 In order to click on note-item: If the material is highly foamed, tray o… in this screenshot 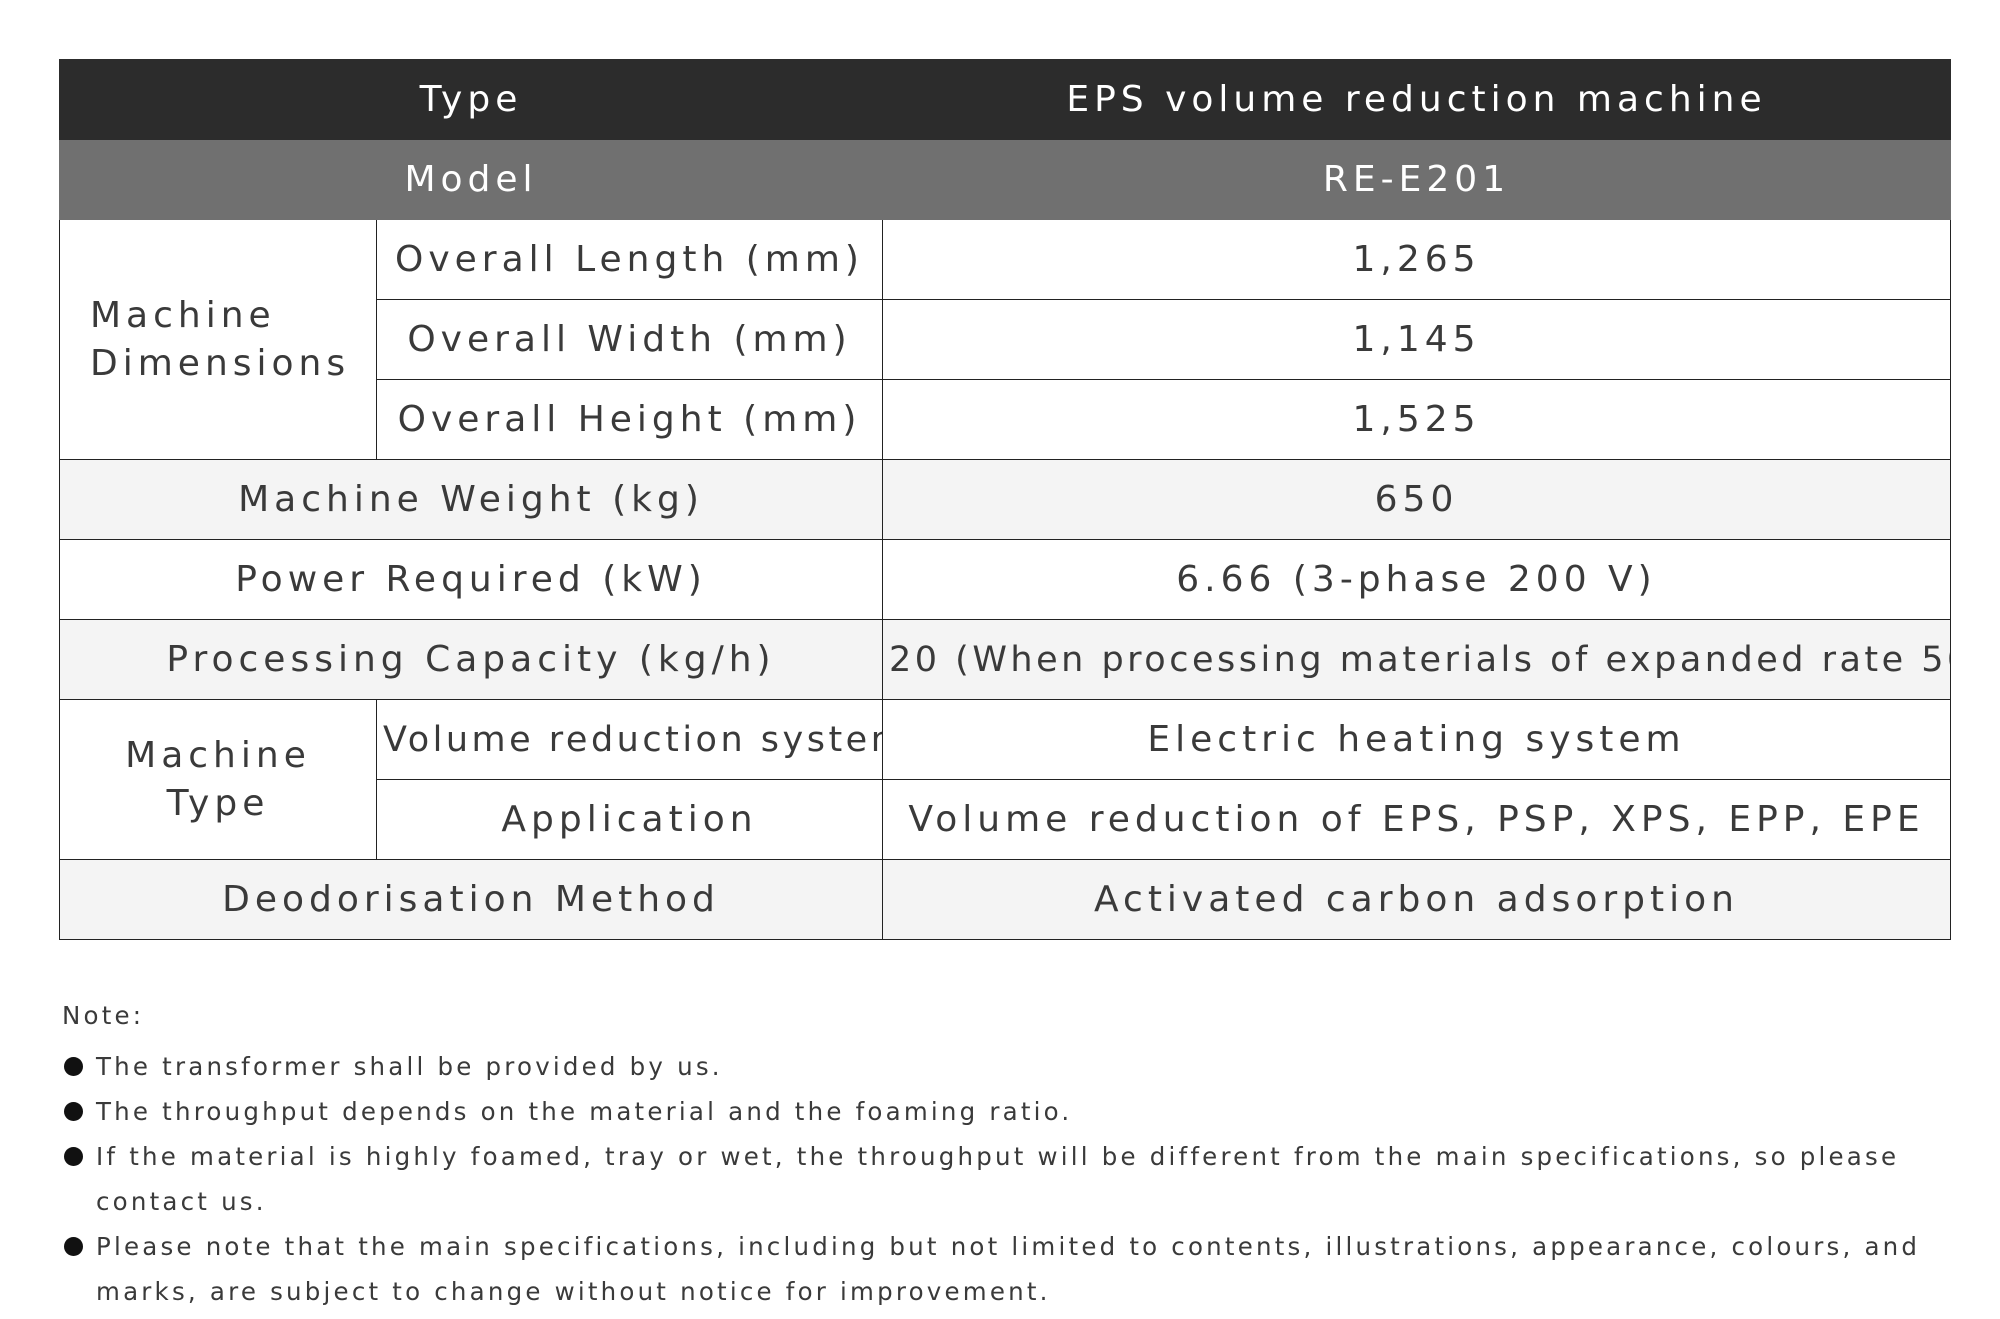, I will do `click(1002, 1179)`.